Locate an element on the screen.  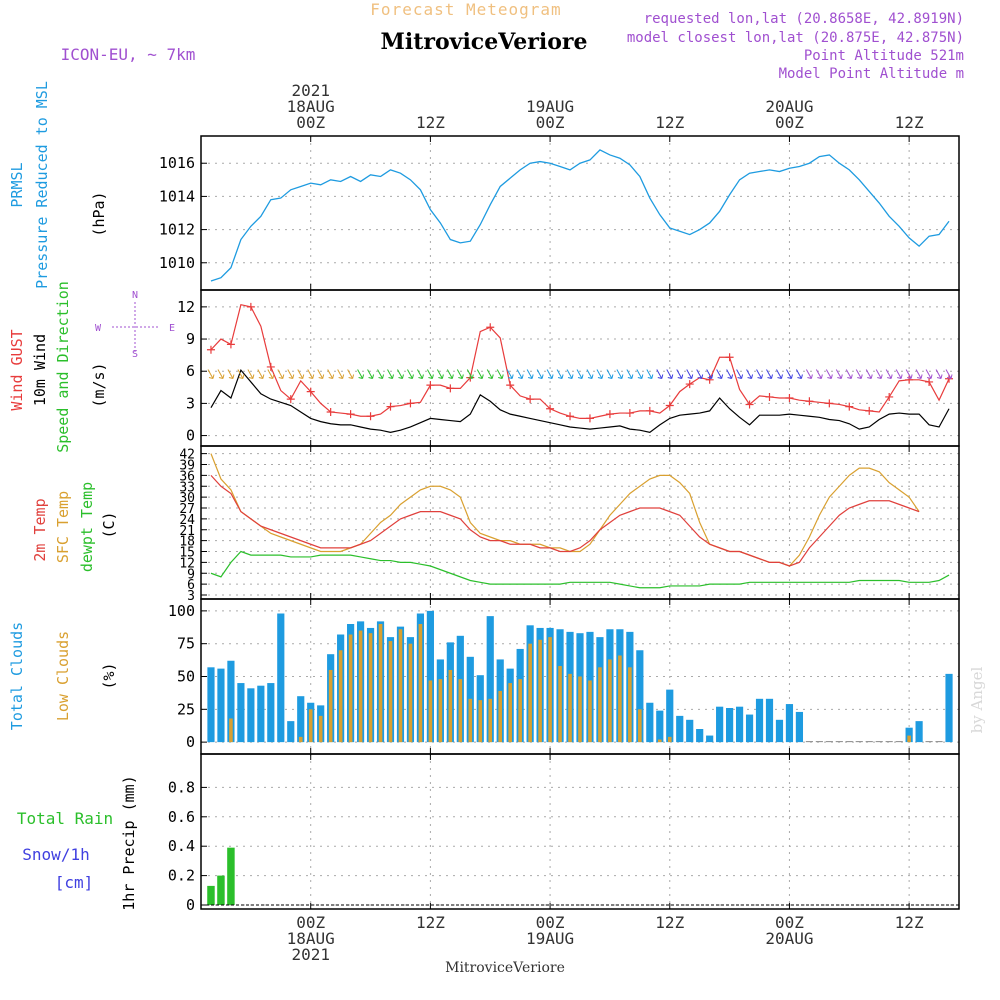
bottom-time-label: 2021 is located at coordinates (310, 954).